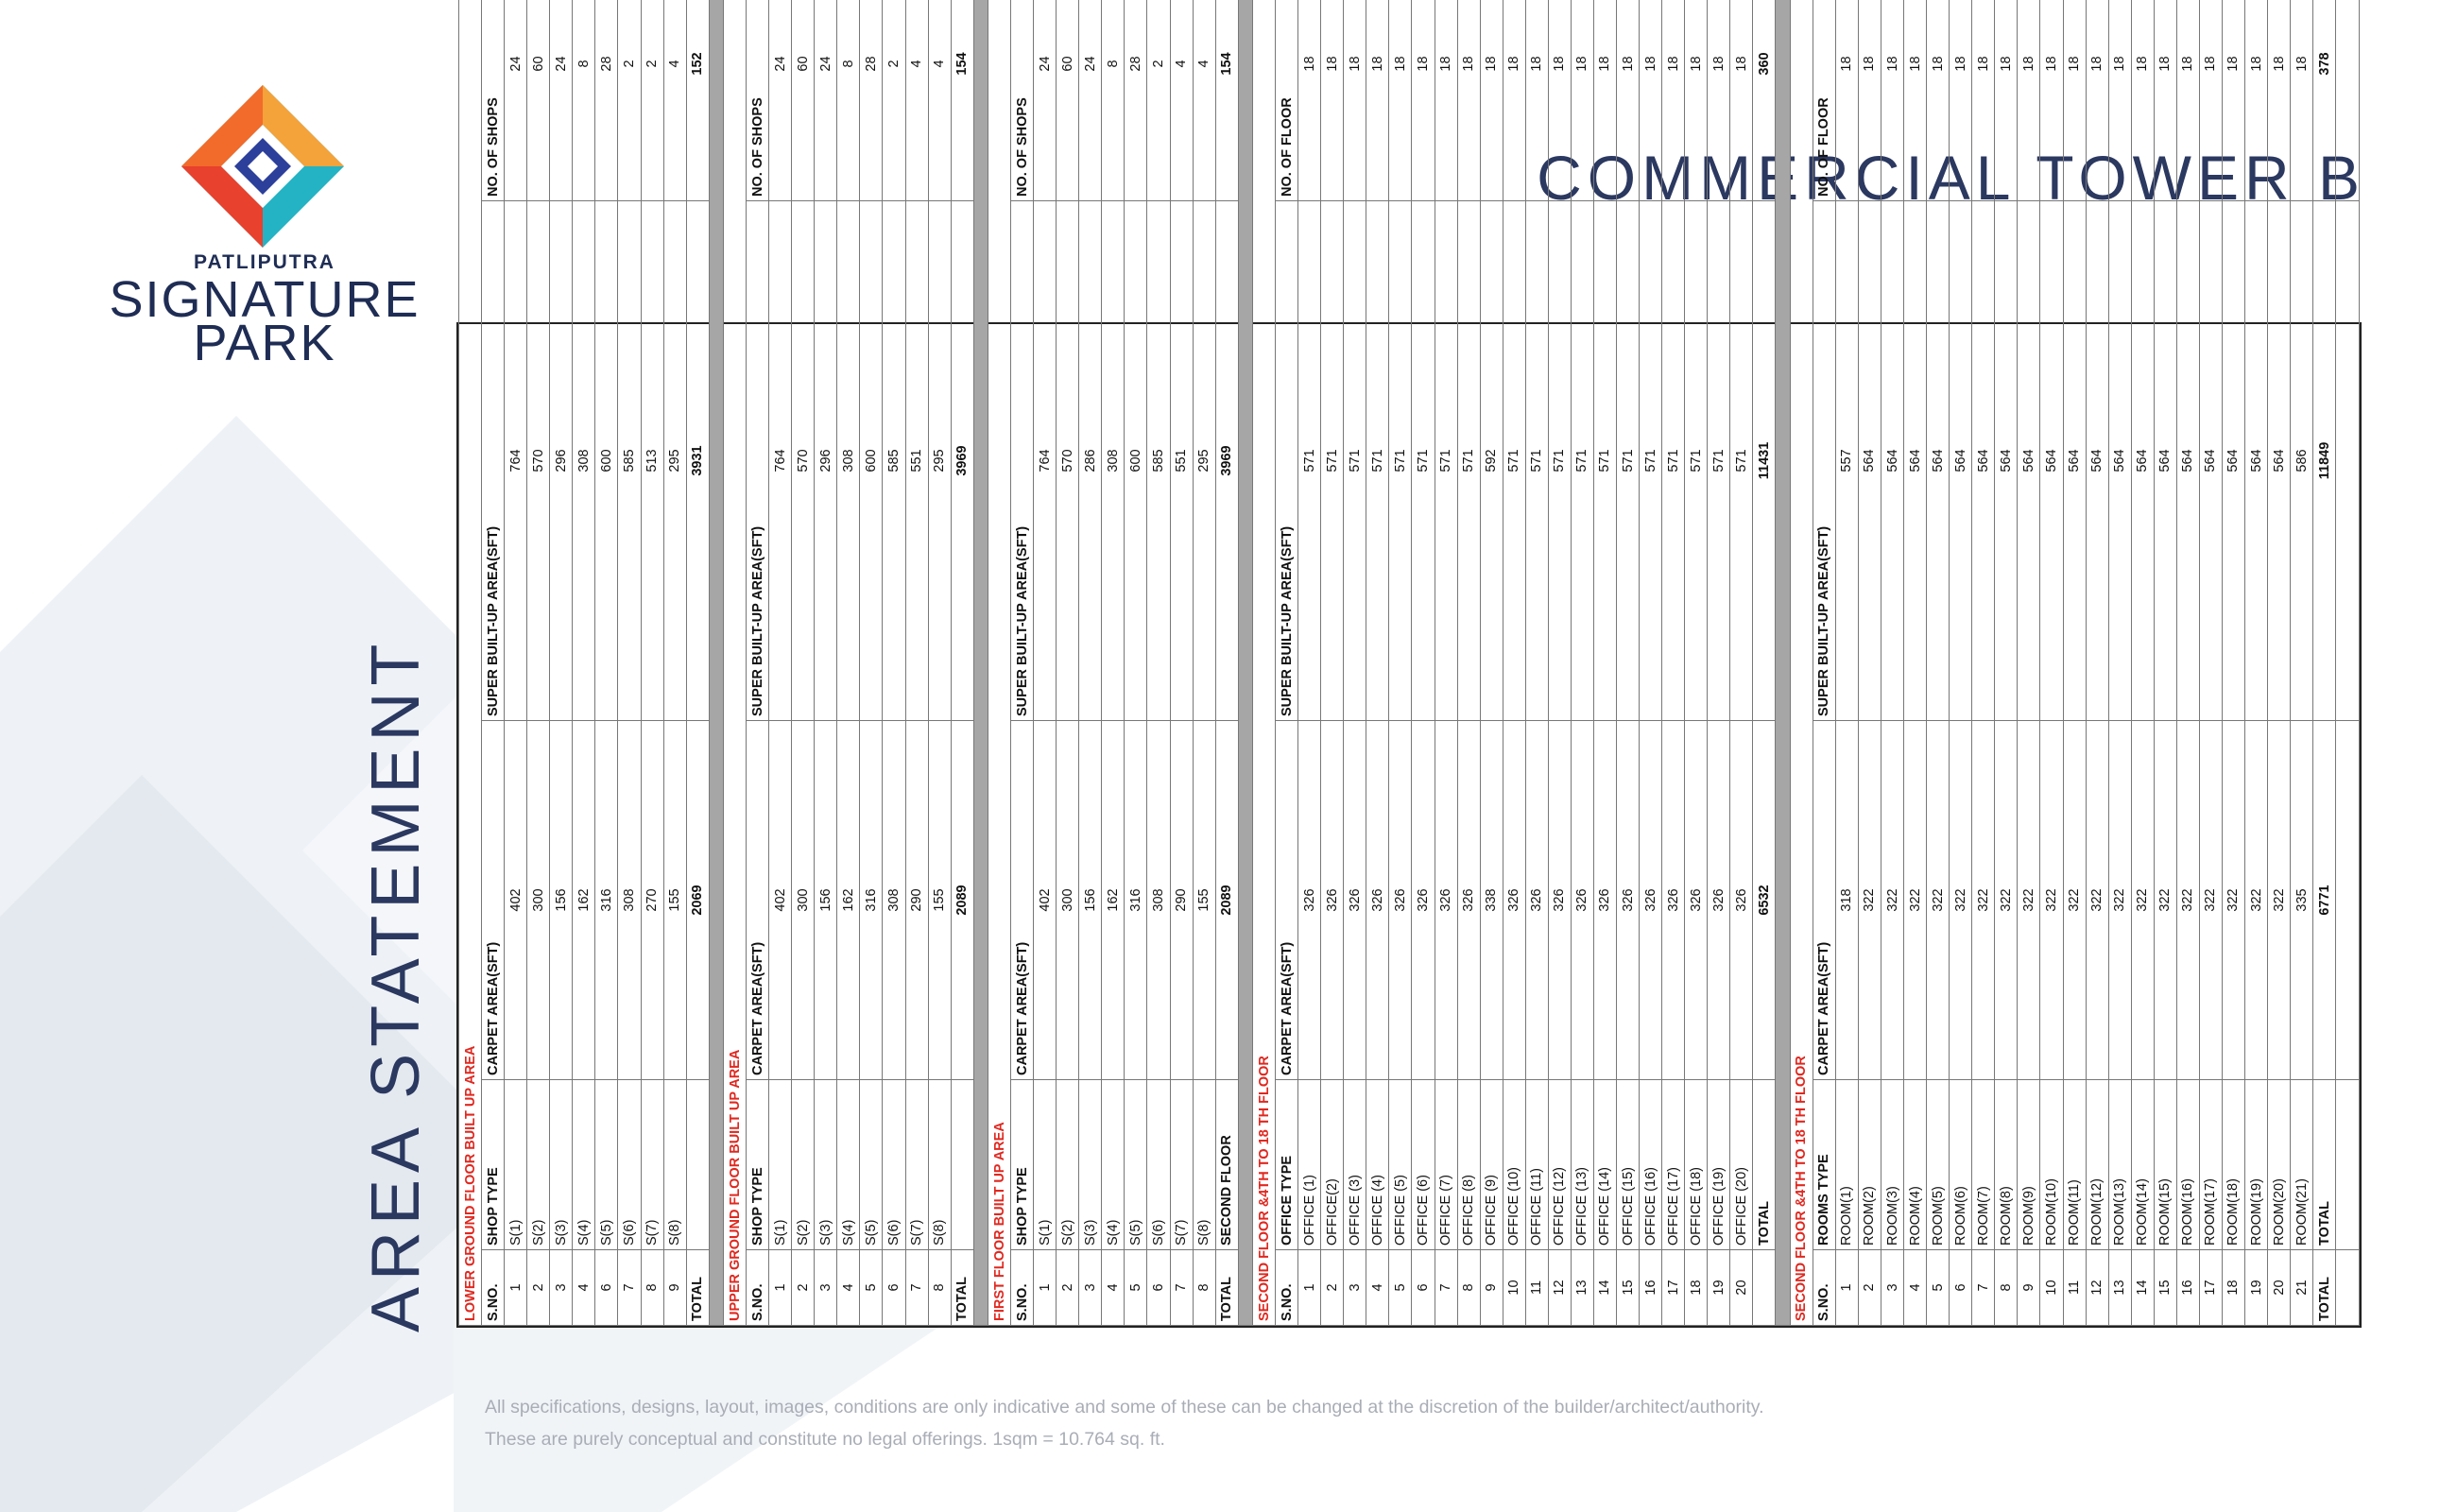  What do you see at coordinates (2211, 1164) in the screenshot?
I see `table-cell: ROOM(17)` at bounding box center [2211, 1164].